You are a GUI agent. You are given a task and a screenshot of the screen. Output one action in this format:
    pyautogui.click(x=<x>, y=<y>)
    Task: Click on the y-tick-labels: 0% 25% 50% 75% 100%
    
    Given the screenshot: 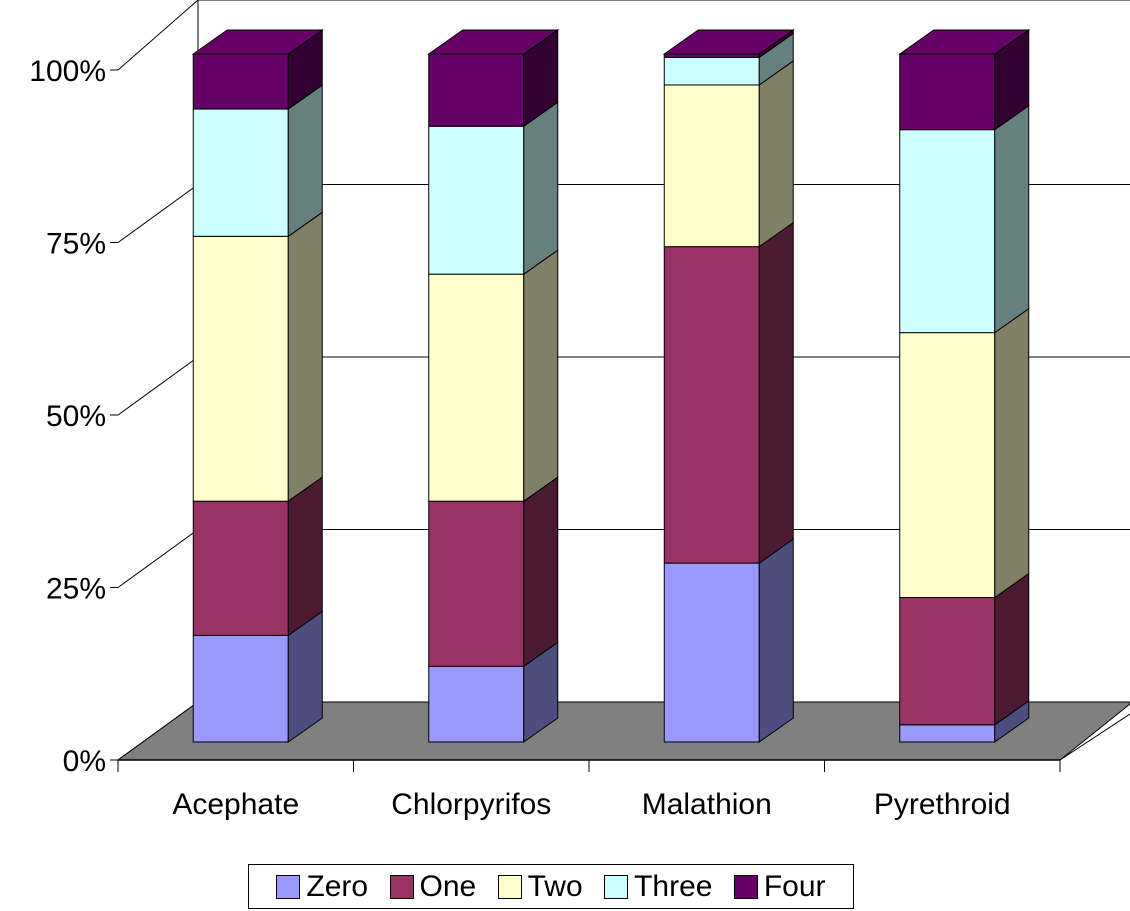 What is the action you would take?
    pyautogui.click(x=67, y=416)
    